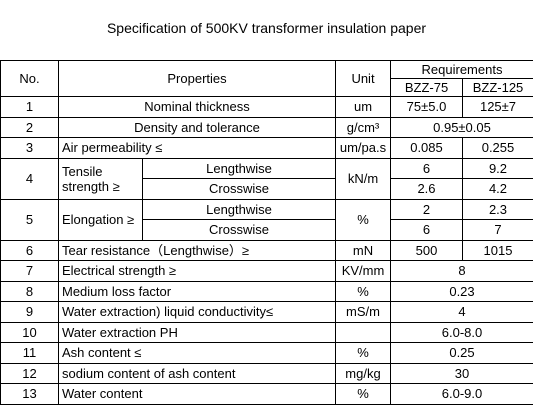 The width and height of the screenshot is (533, 419). Describe the element at coordinates (461, 291) in the screenshot. I see `value-cell: 0.23` at that location.